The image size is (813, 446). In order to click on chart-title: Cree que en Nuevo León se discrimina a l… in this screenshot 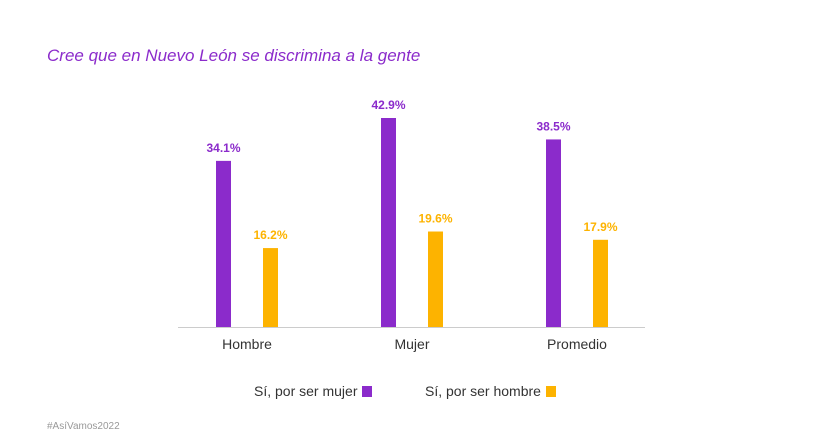, I will do `click(234, 55)`.